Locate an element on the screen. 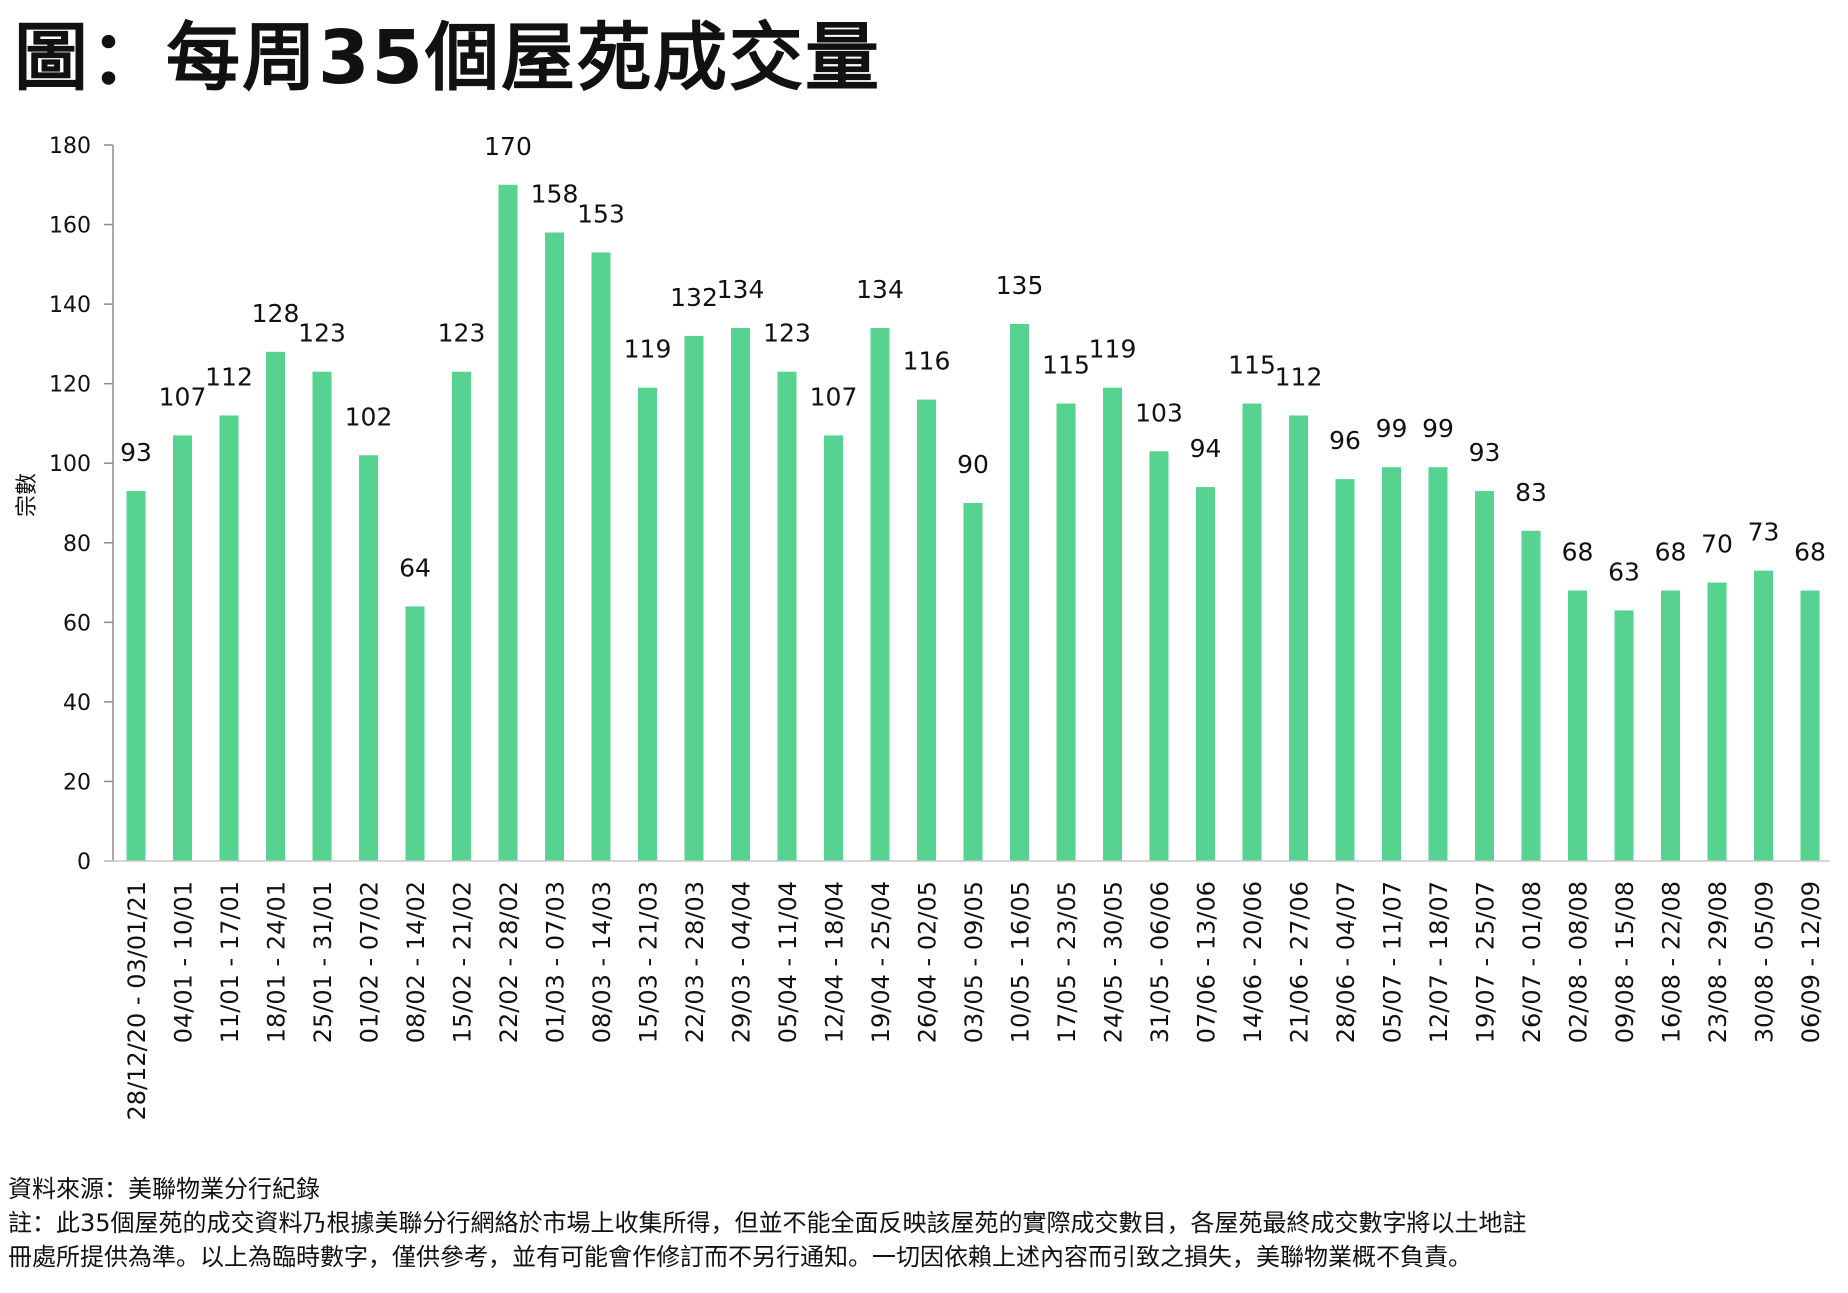  x-tick-label: 19/04 - 25/04 is located at coordinates (881, 962).